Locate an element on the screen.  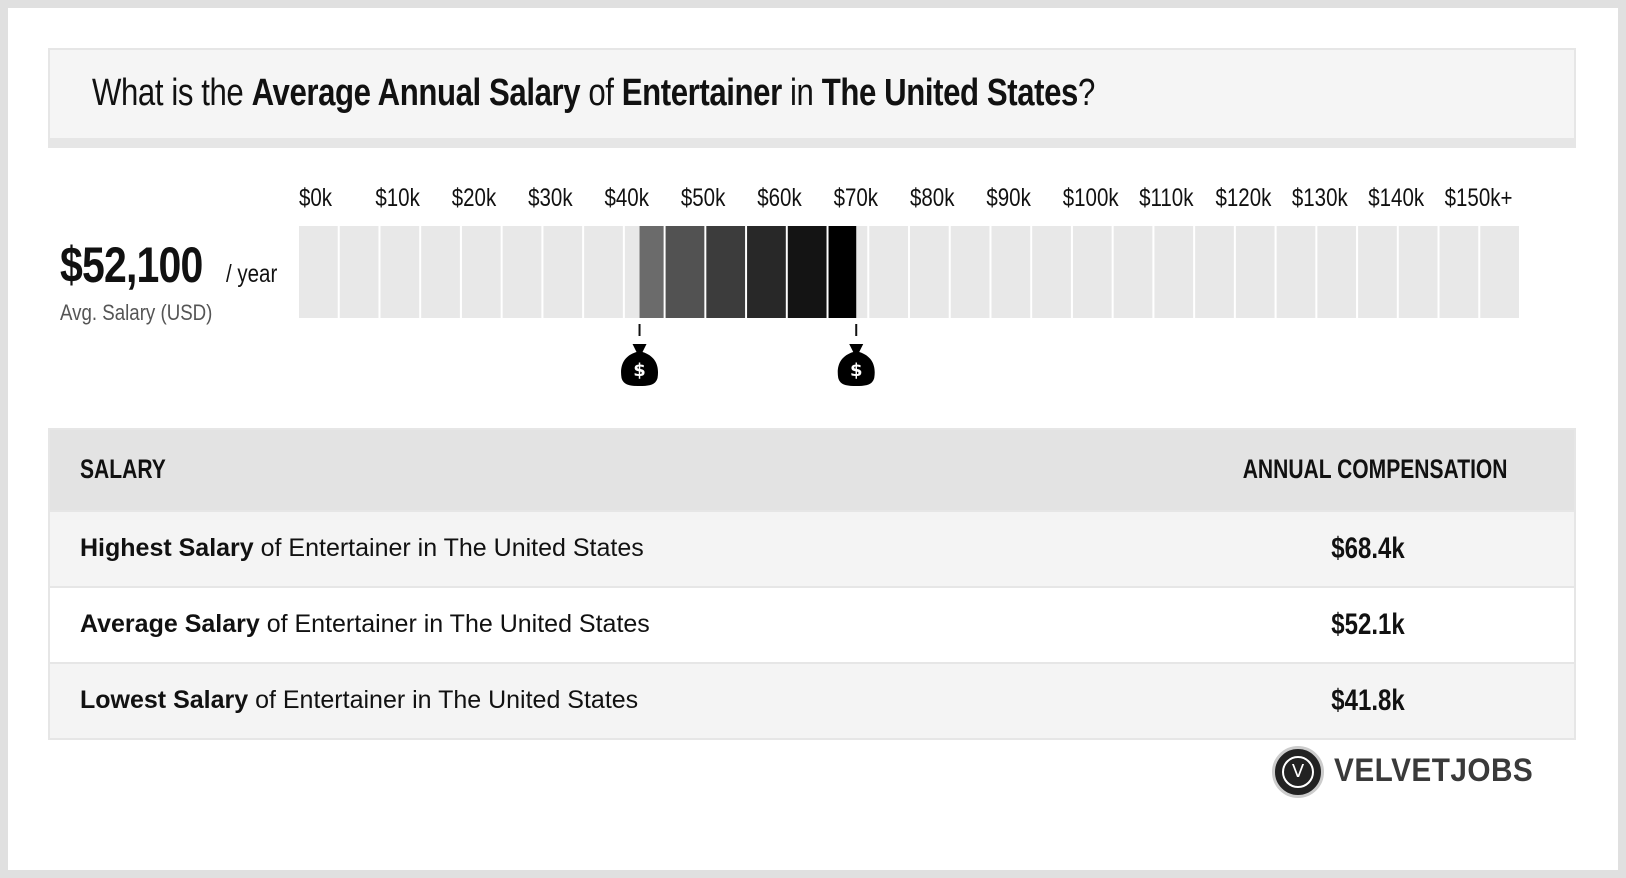
tick-label: $140k is located at coordinates (1396, 197).